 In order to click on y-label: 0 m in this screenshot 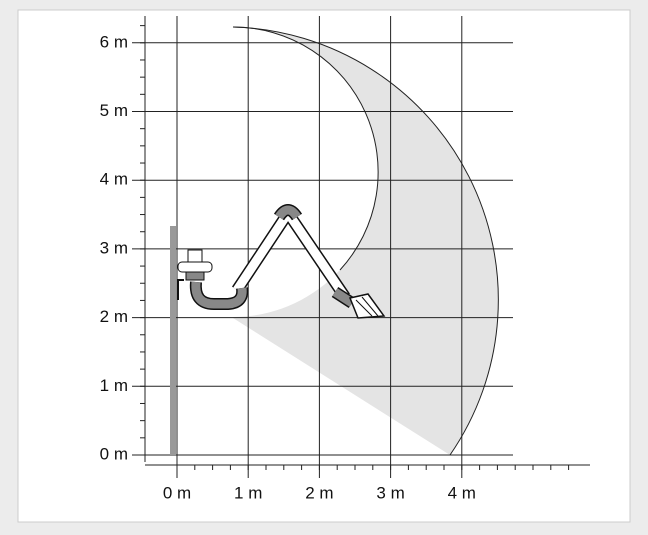, I will do `click(114, 453)`.